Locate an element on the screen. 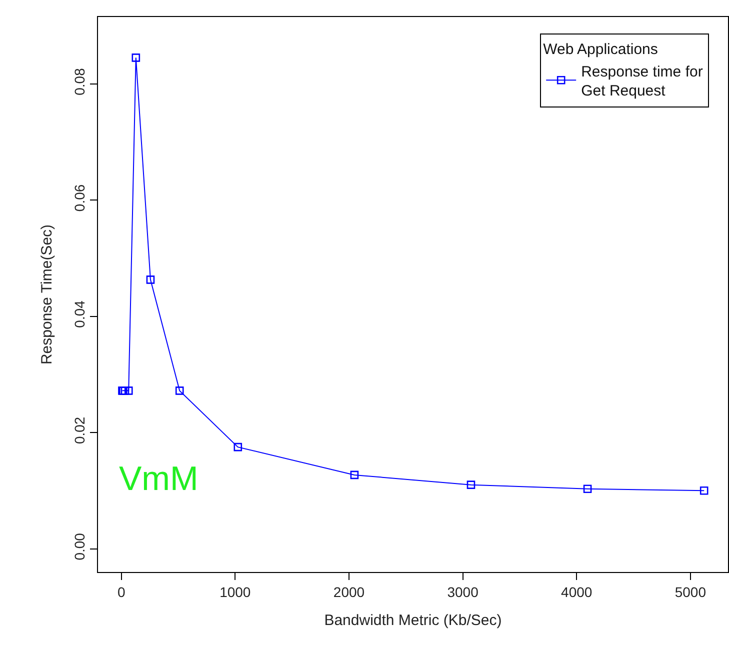  x-tick-label: 4000 is located at coordinates (576, 592).